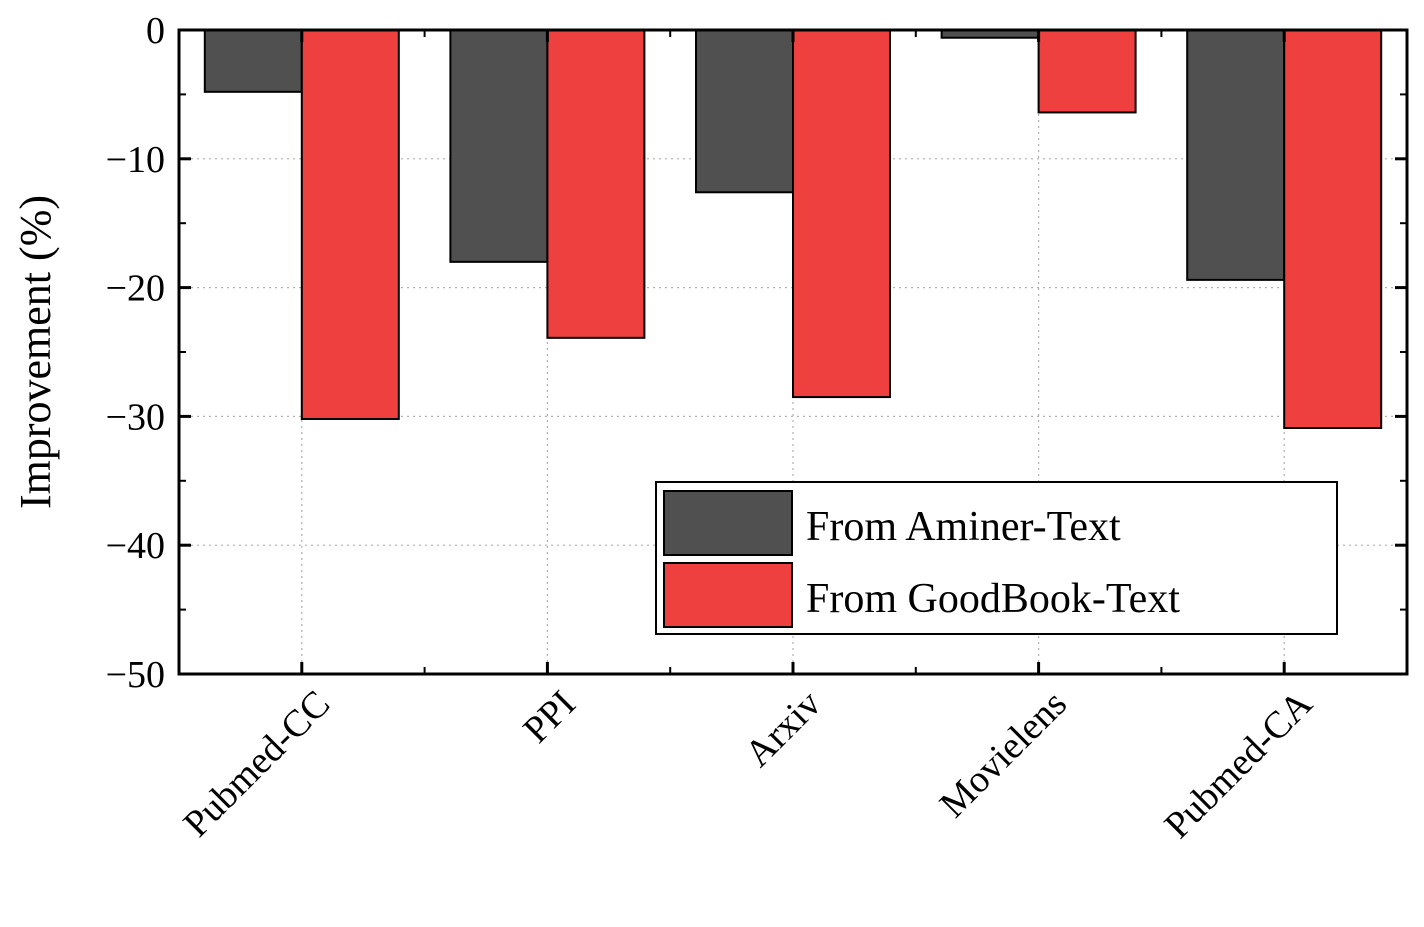 Image resolution: width=1424 pixels, height=927 pixels. I want to click on legend-label-goodbook: From GoodBook-Text, so click(993, 599).